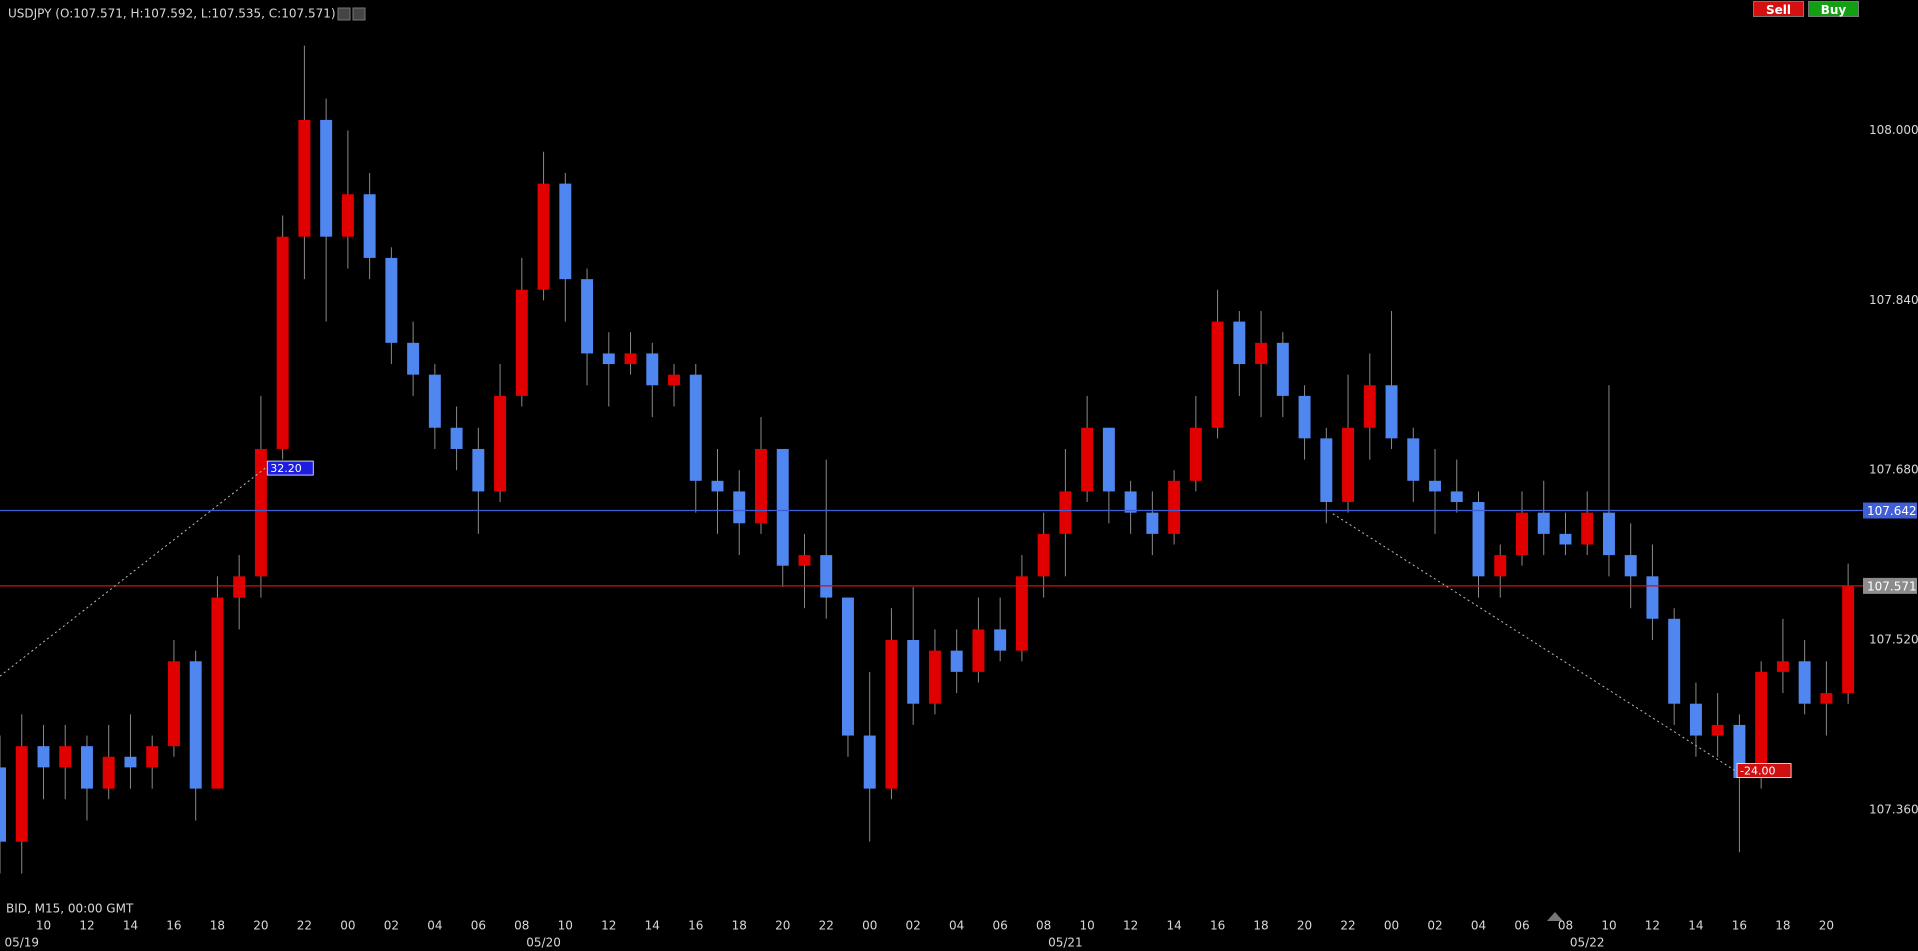 Image resolution: width=1918 pixels, height=951 pixels. What do you see at coordinates (1587, 943) in the screenshot?
I see `date-label: 05/22` at bounding box center [1587, 943].